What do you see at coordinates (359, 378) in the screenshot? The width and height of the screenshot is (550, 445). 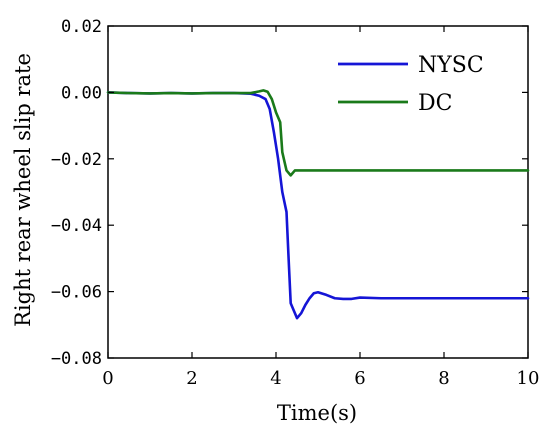 I see `x-tick-label: 6` at bounding box center [359, 378].